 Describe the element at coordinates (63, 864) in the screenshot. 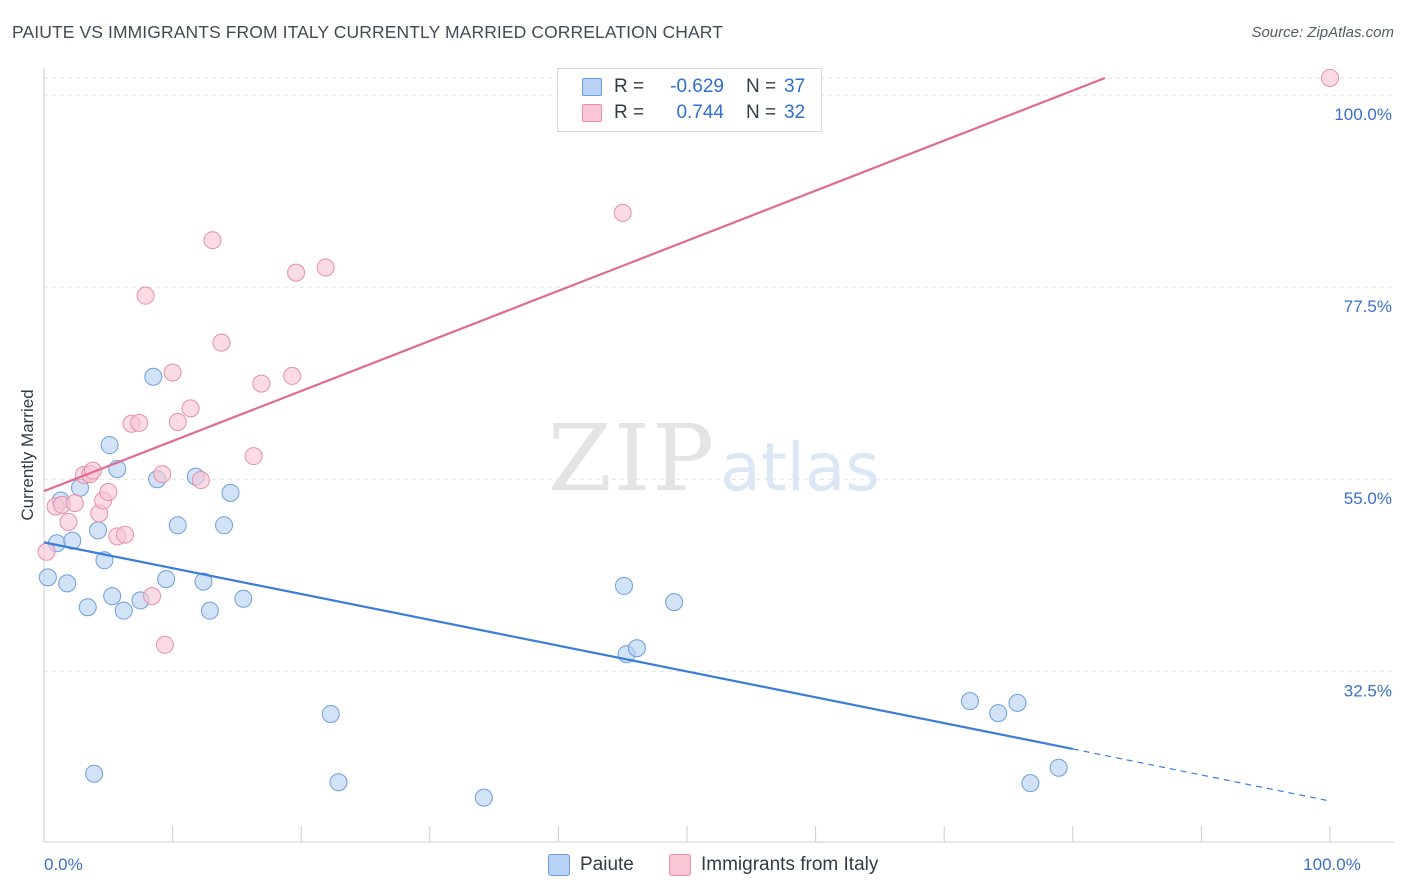

I see `x-tick-label: 0.0%` at that location.